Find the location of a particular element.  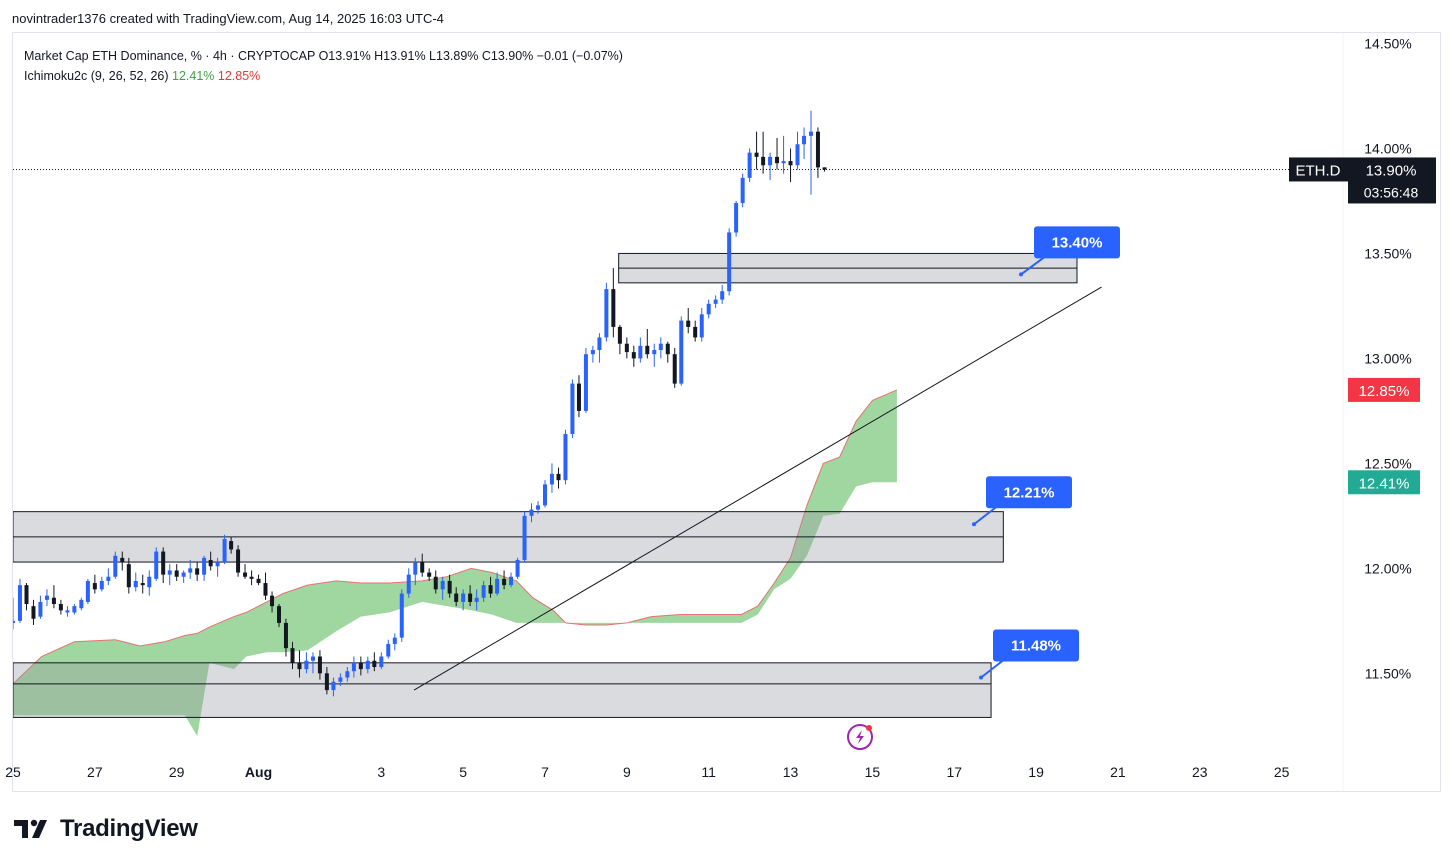

last-price-label is located at coordinates (1392, 180).